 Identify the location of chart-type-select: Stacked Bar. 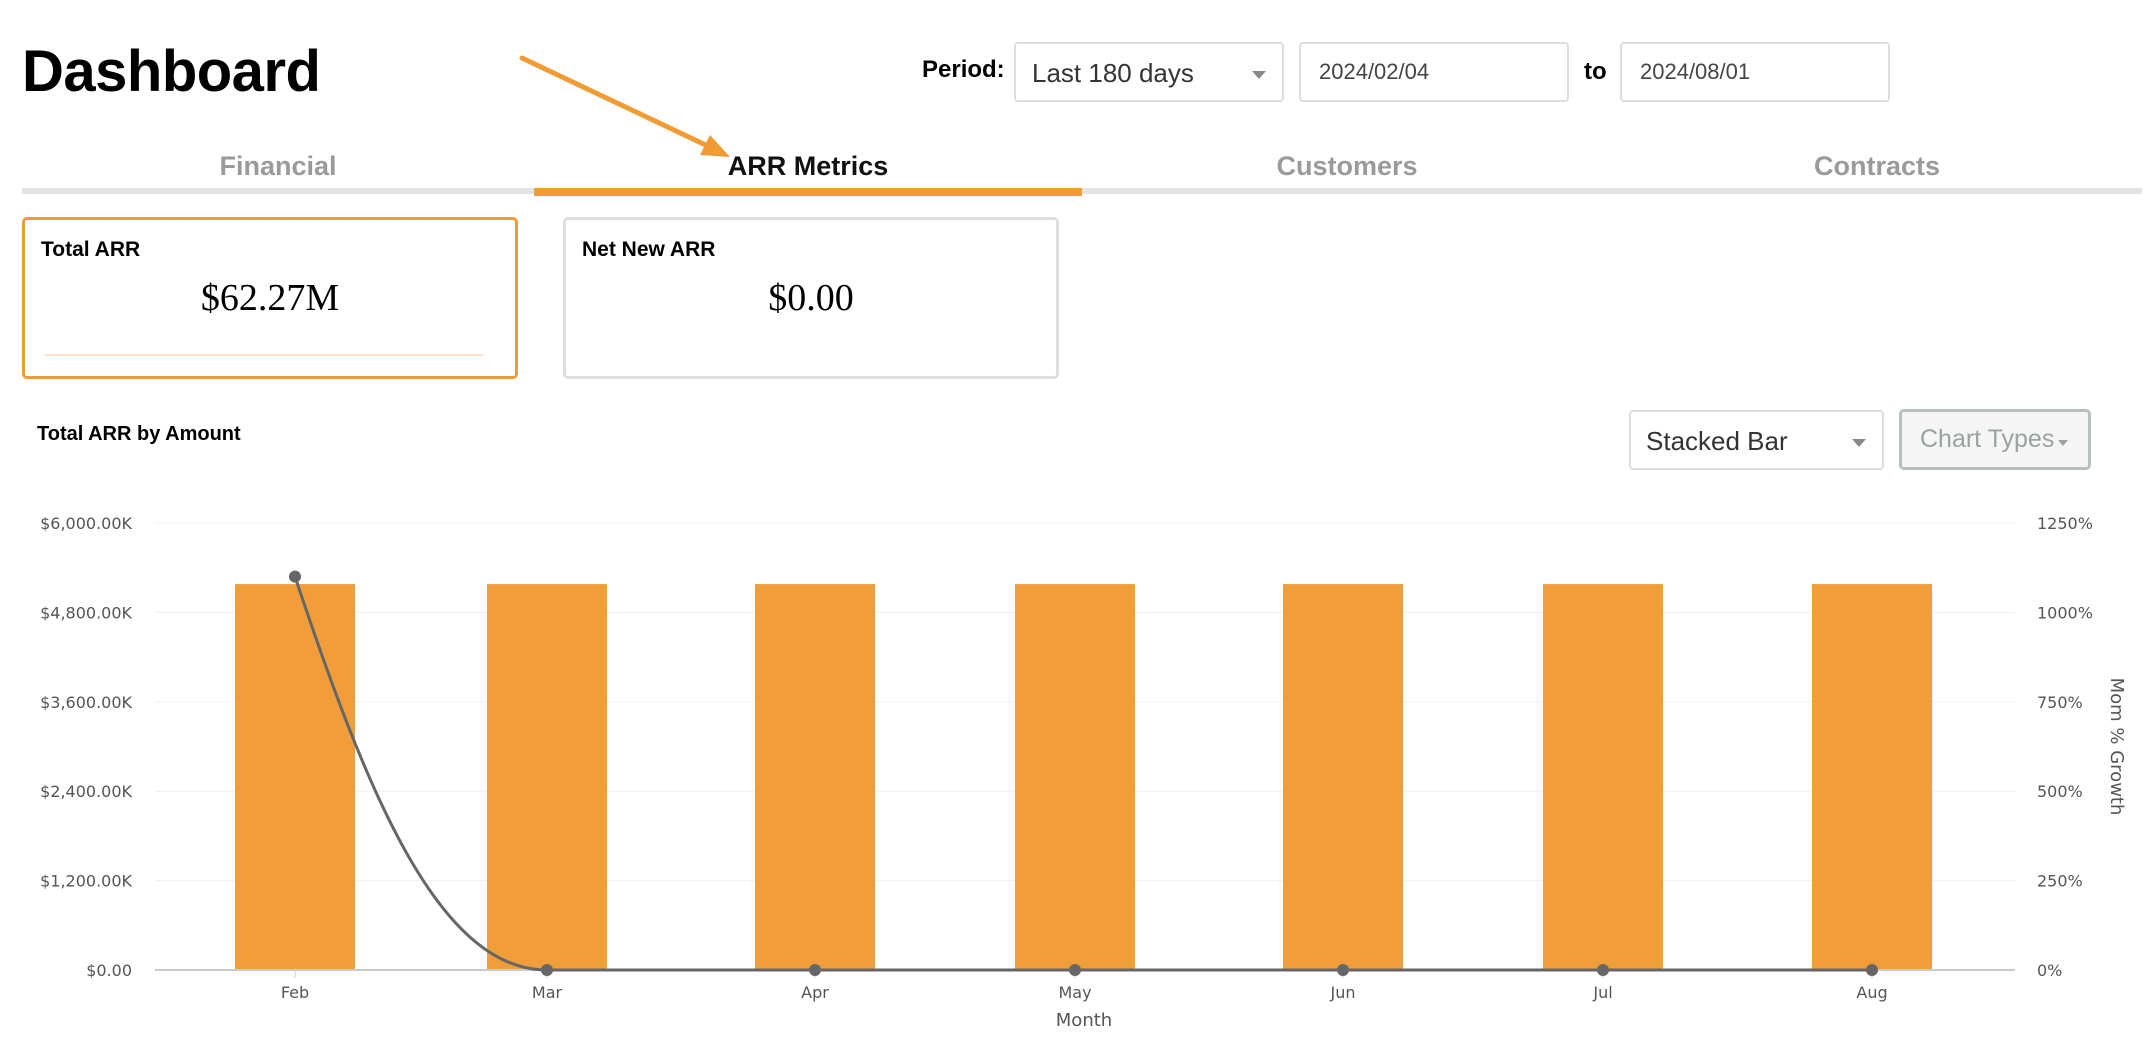
(1756, 440).